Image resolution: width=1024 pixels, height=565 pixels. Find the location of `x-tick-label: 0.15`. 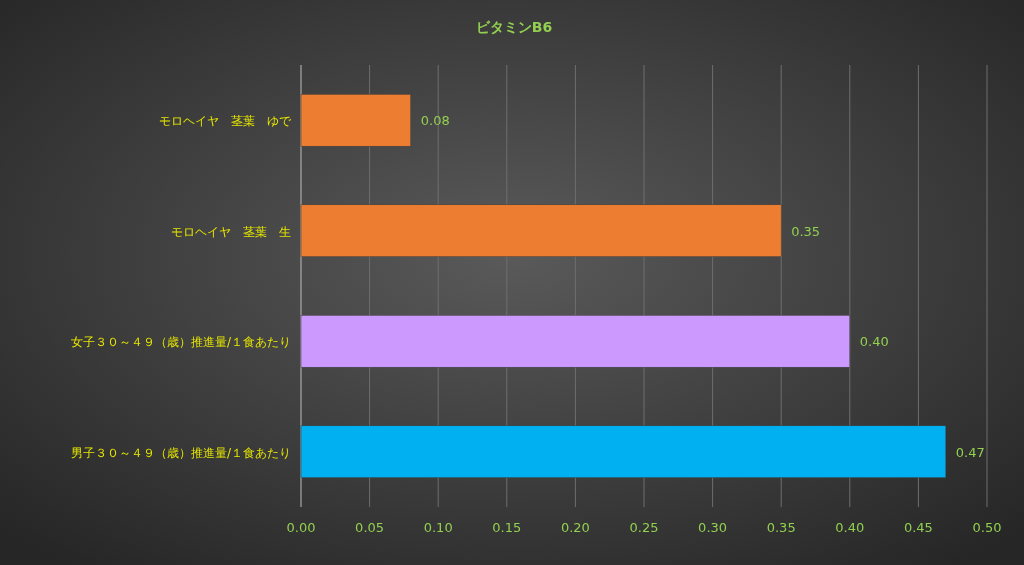

x-tick-label: 0.15 is located at coordinates (507, 527).